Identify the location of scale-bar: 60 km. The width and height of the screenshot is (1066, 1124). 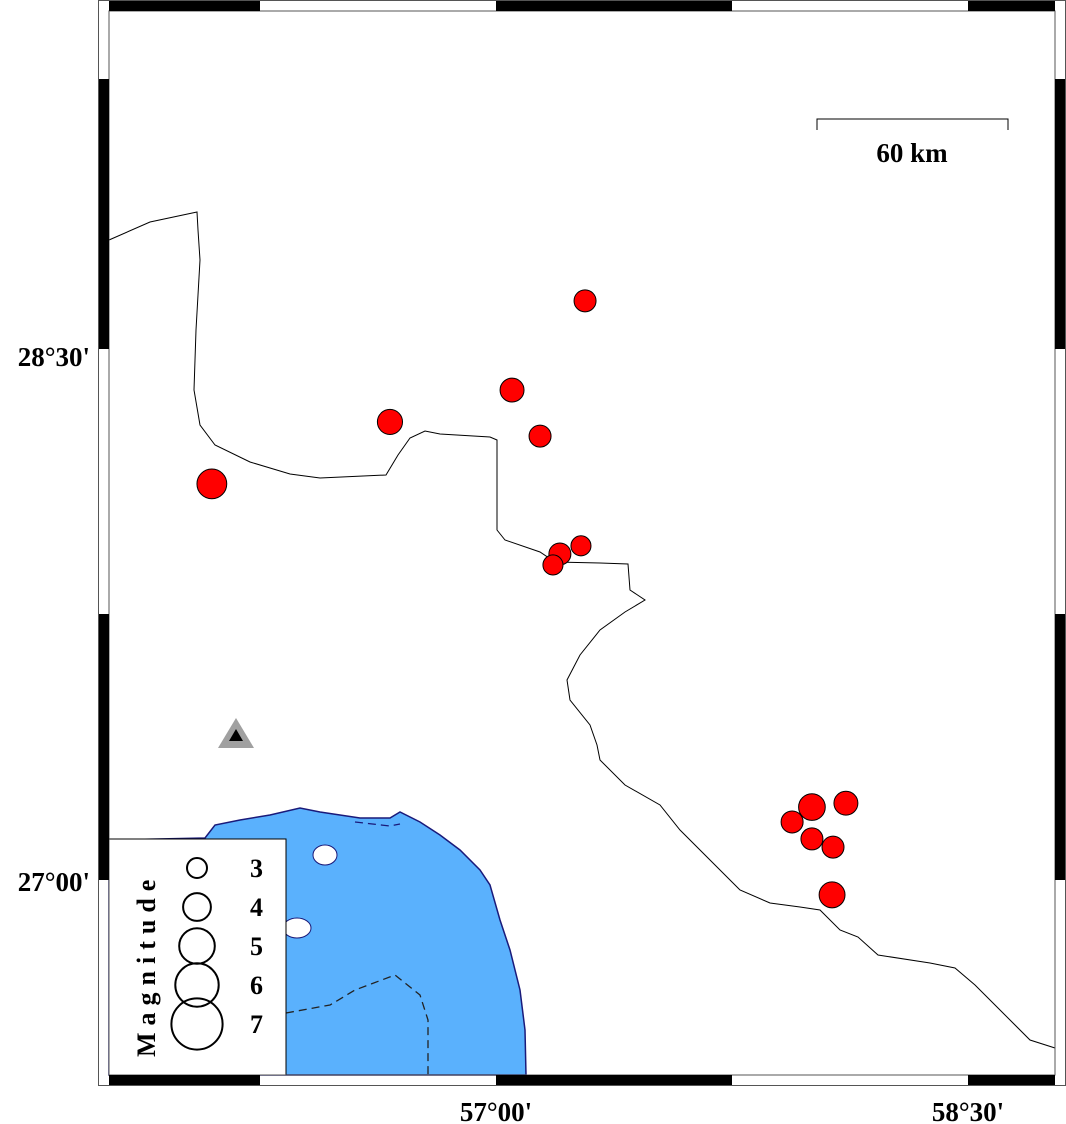
(912, 143).